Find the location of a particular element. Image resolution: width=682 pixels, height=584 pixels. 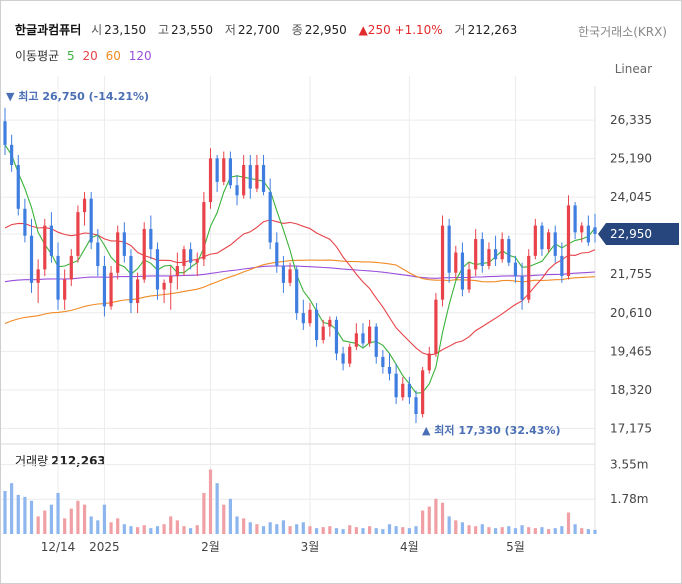

x-tick-label: 4월 is located at coordinates (409, 547).